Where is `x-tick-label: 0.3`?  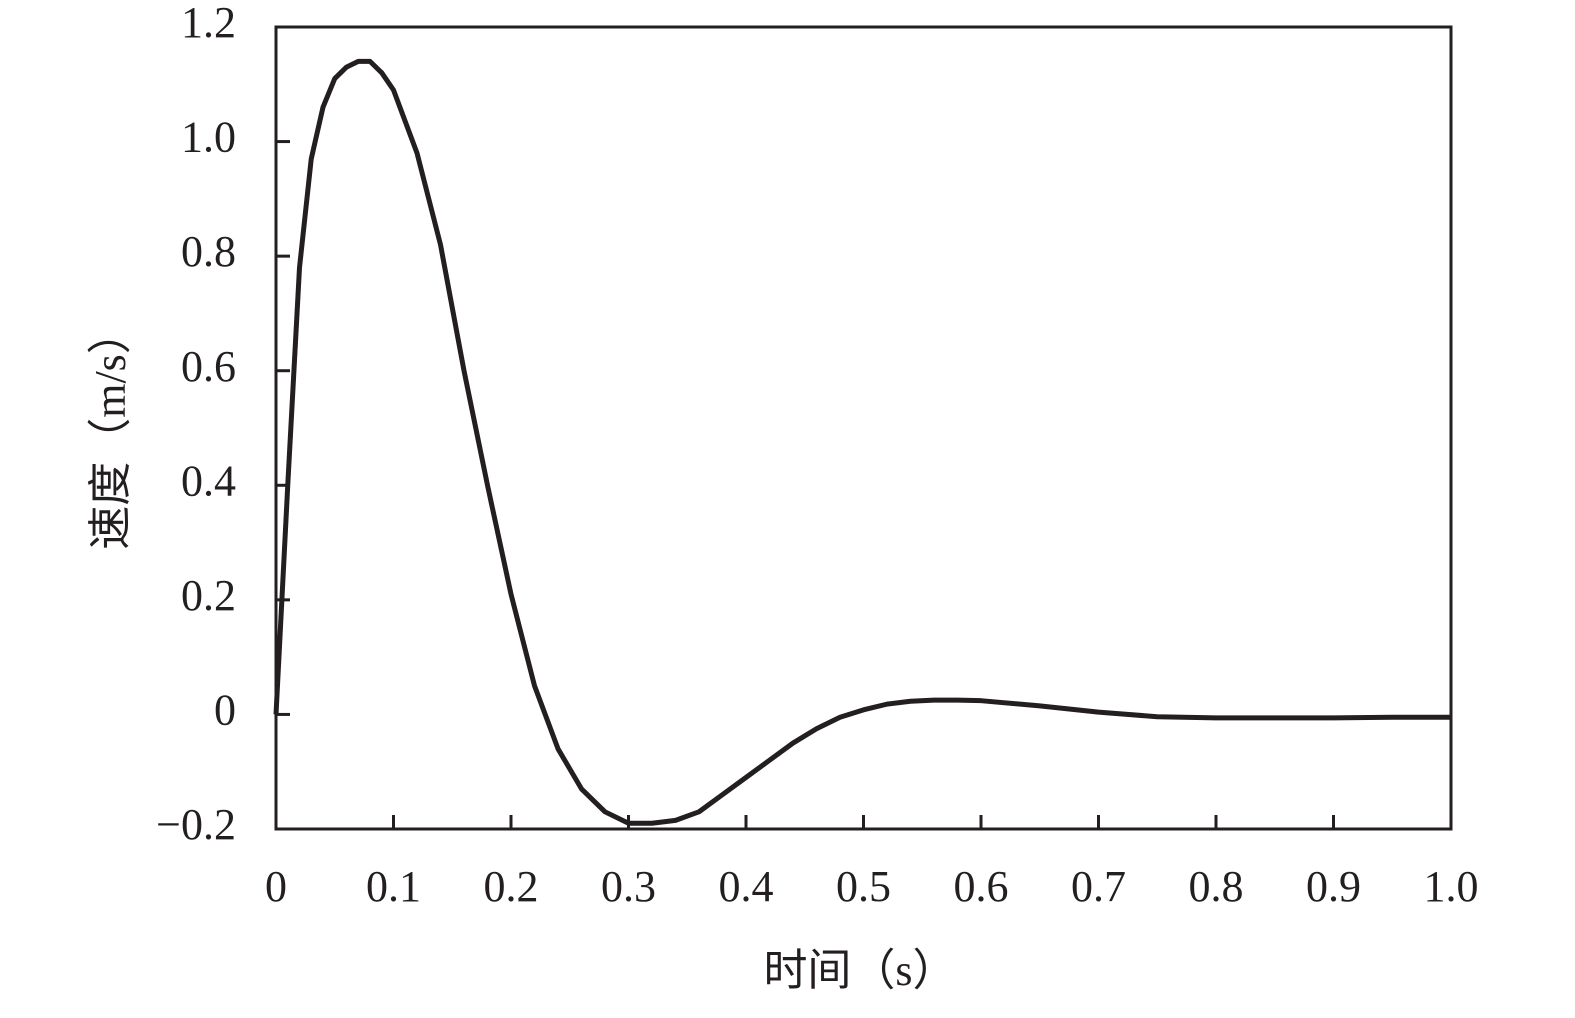
x-tick-label: 0.3 is located at coordinates (628, 886).